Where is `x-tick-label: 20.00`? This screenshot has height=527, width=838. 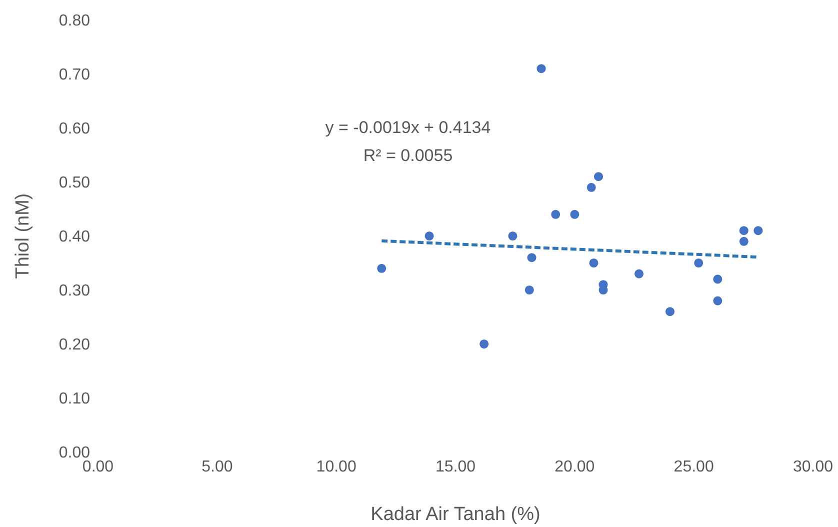 x-tick-label: 20.00 is located at coordinates (574, 467).